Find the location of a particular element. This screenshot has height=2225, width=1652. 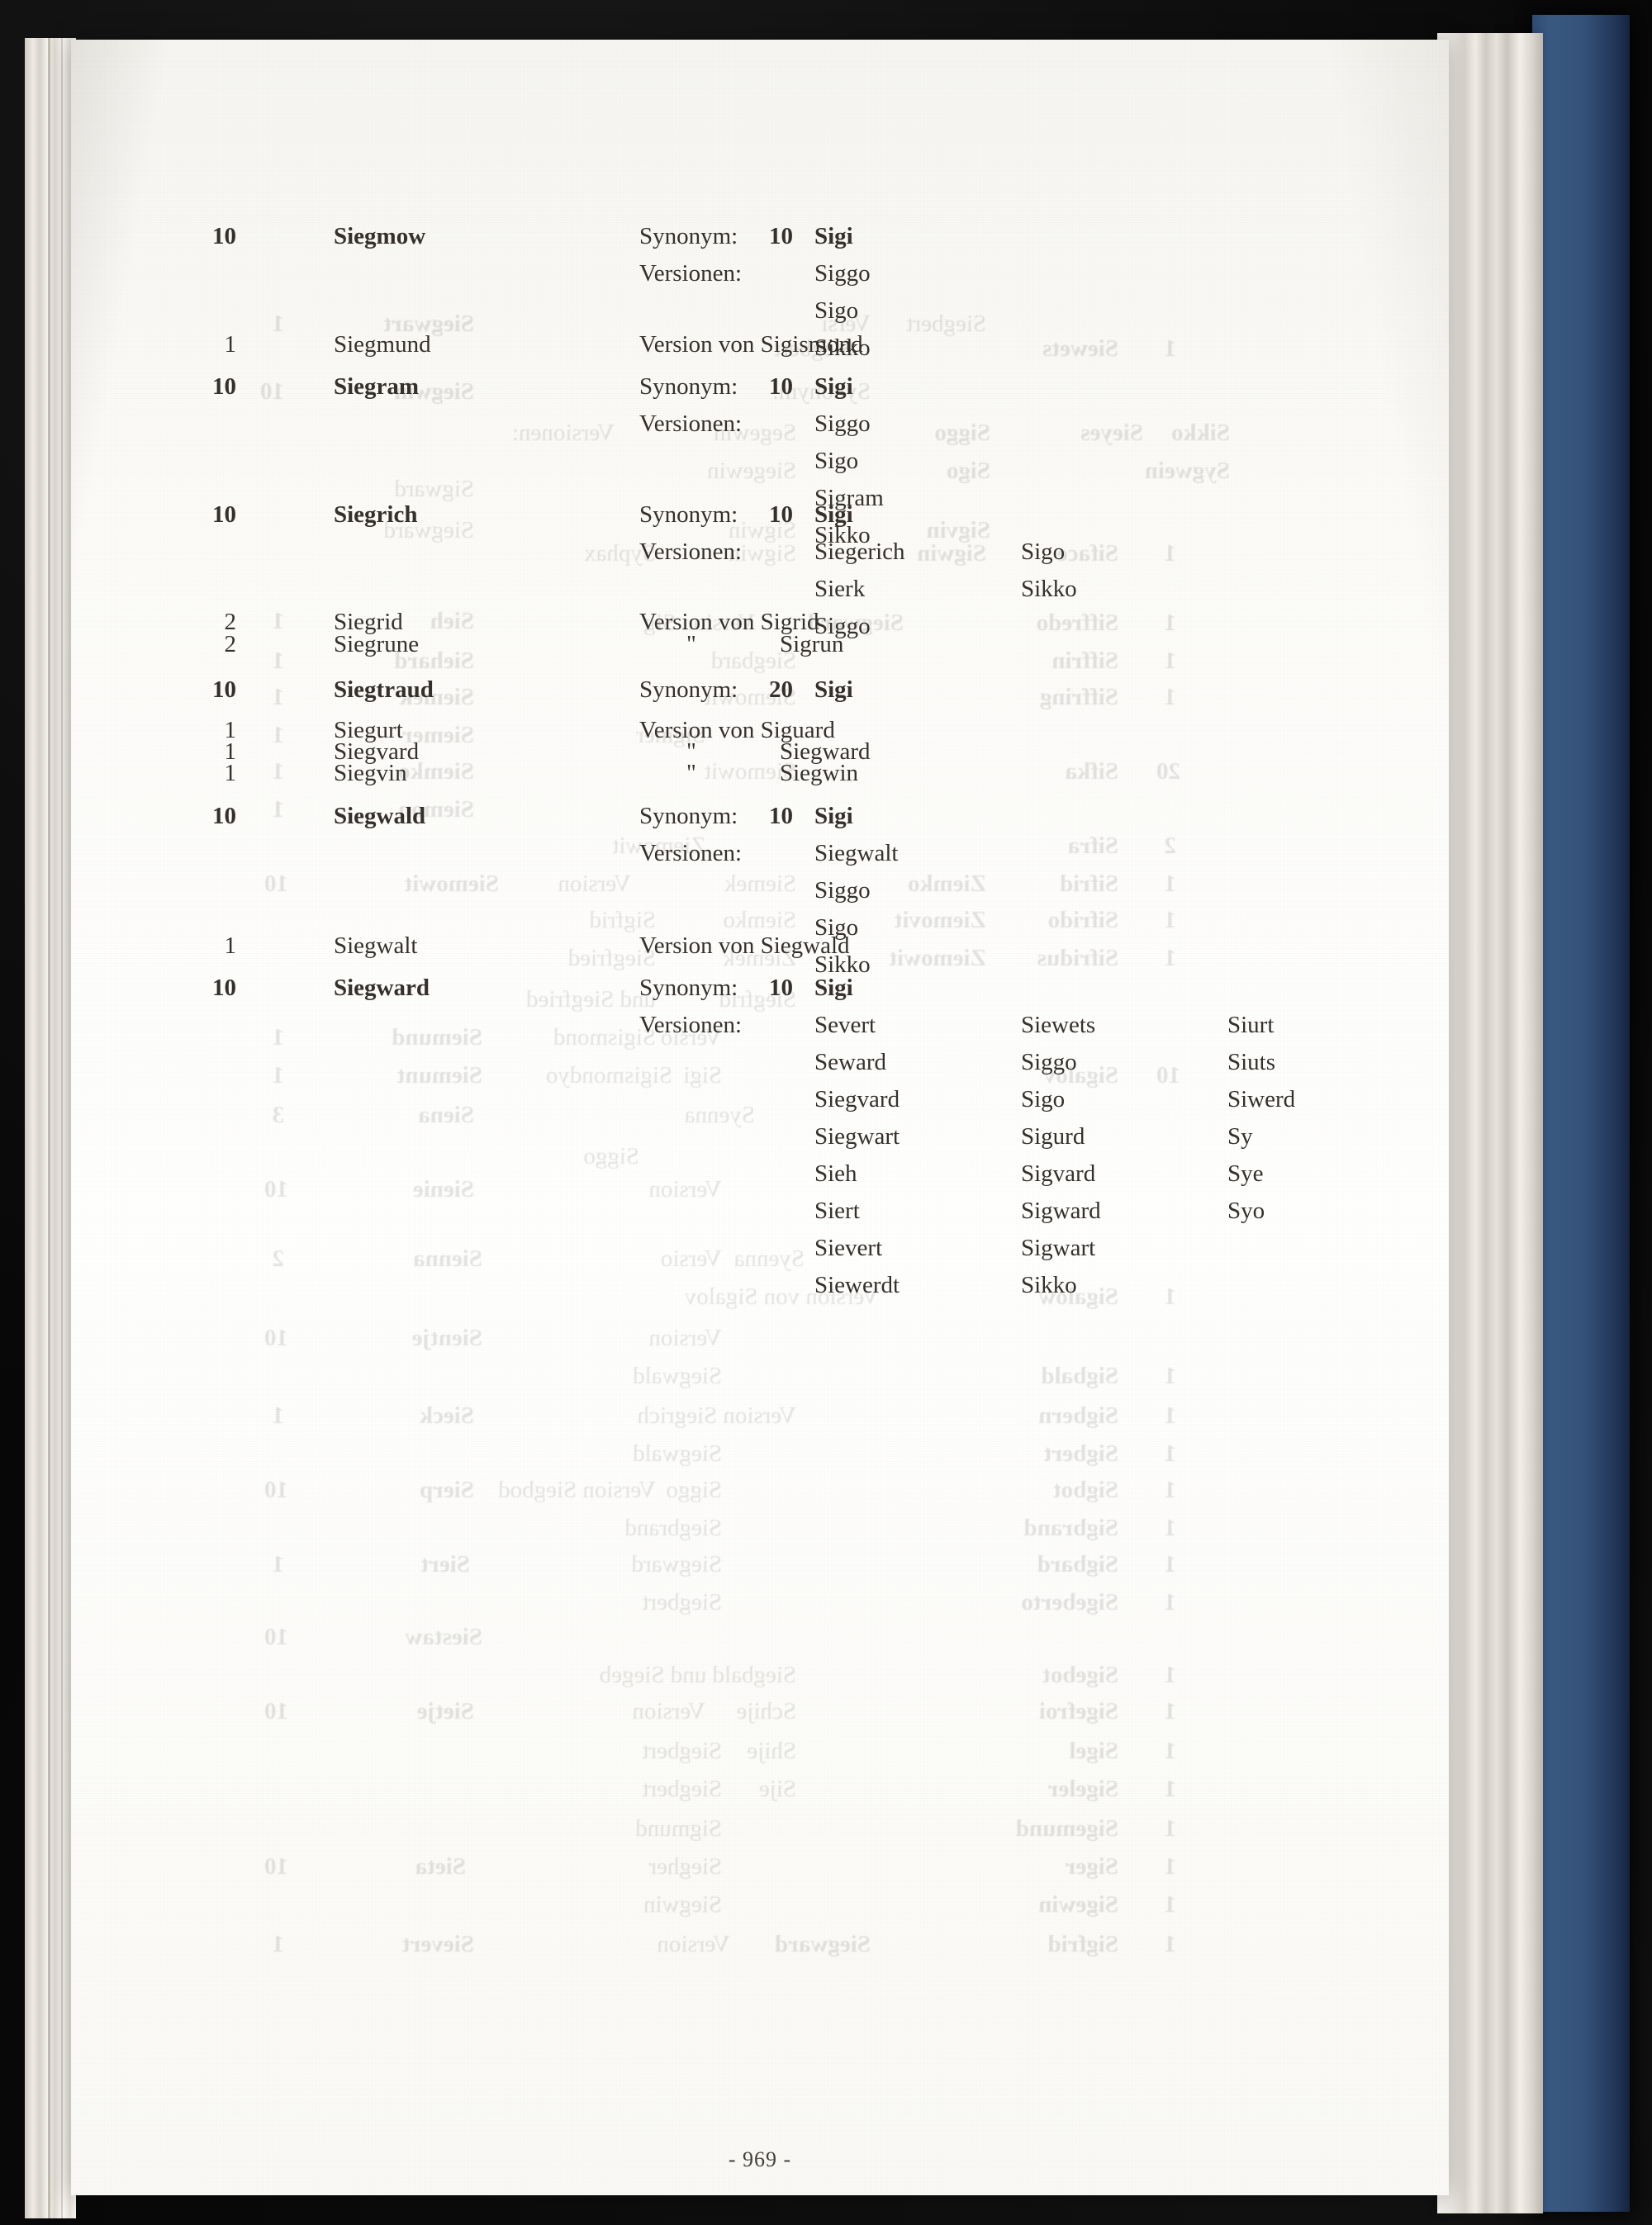

version-of-name: Sigrun is located at coordinates (812, 644).